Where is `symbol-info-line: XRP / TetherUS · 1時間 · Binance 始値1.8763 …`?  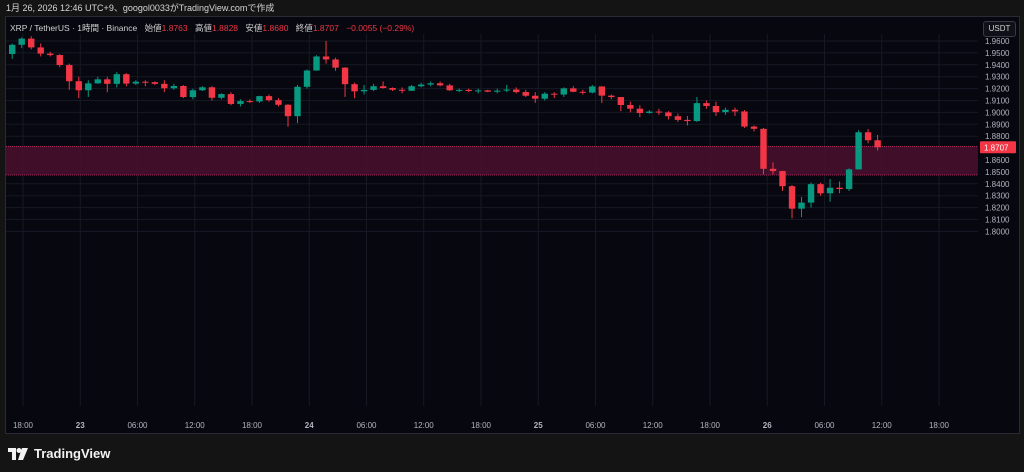
symbol-info-line: XRP / TetherUS · 1時間 · Binance 始値1.8763 … is located at coordinates (212, 28).